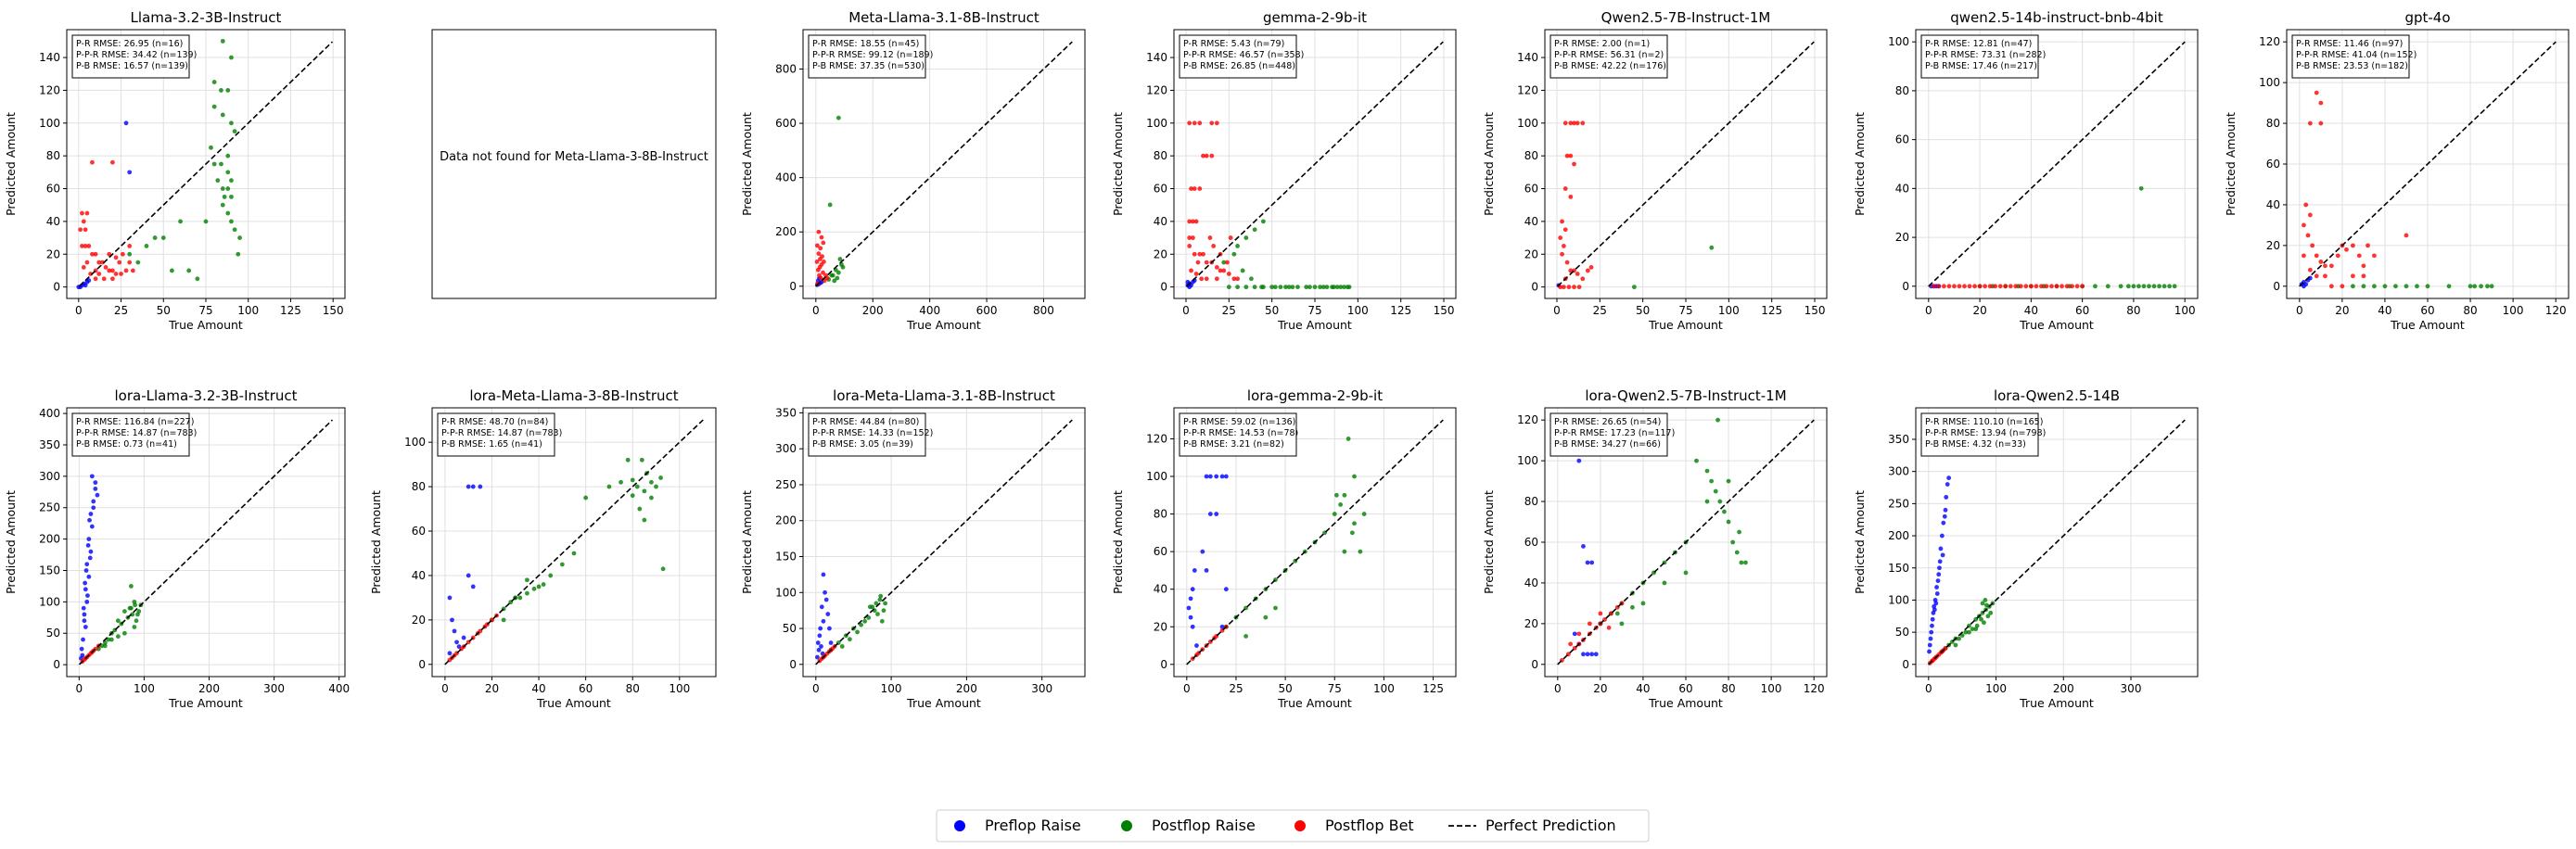 The image size is (2576, 849). I want to click on x-tick-label: 60, so click(2427, 310).